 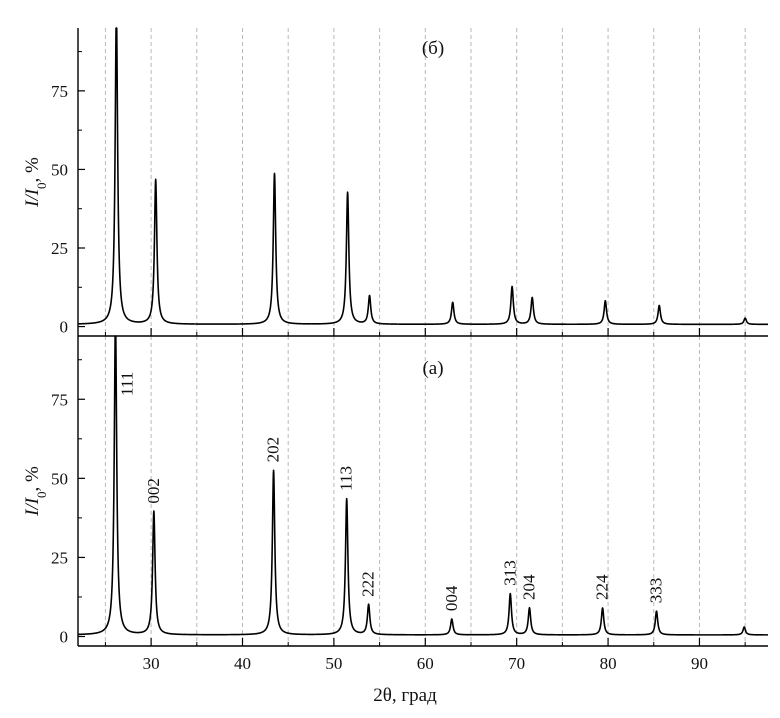 What do you see at coordinates (35, 182) in the screenshot?
I see `y-axis-title-panel-1: I/I0, %` at bounding box center [35, 182].